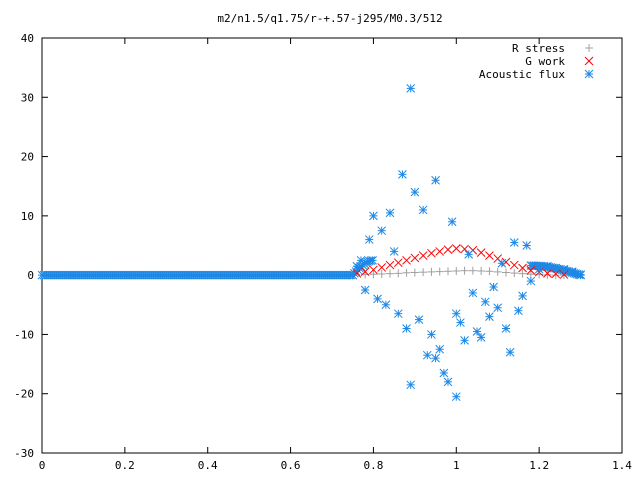 The height and width of the screenshot is (480, 640). What do you see at coordinates (30, 275) in the screenshot?
I see `y-tick-label: 0` at bounding box center [30, 275].